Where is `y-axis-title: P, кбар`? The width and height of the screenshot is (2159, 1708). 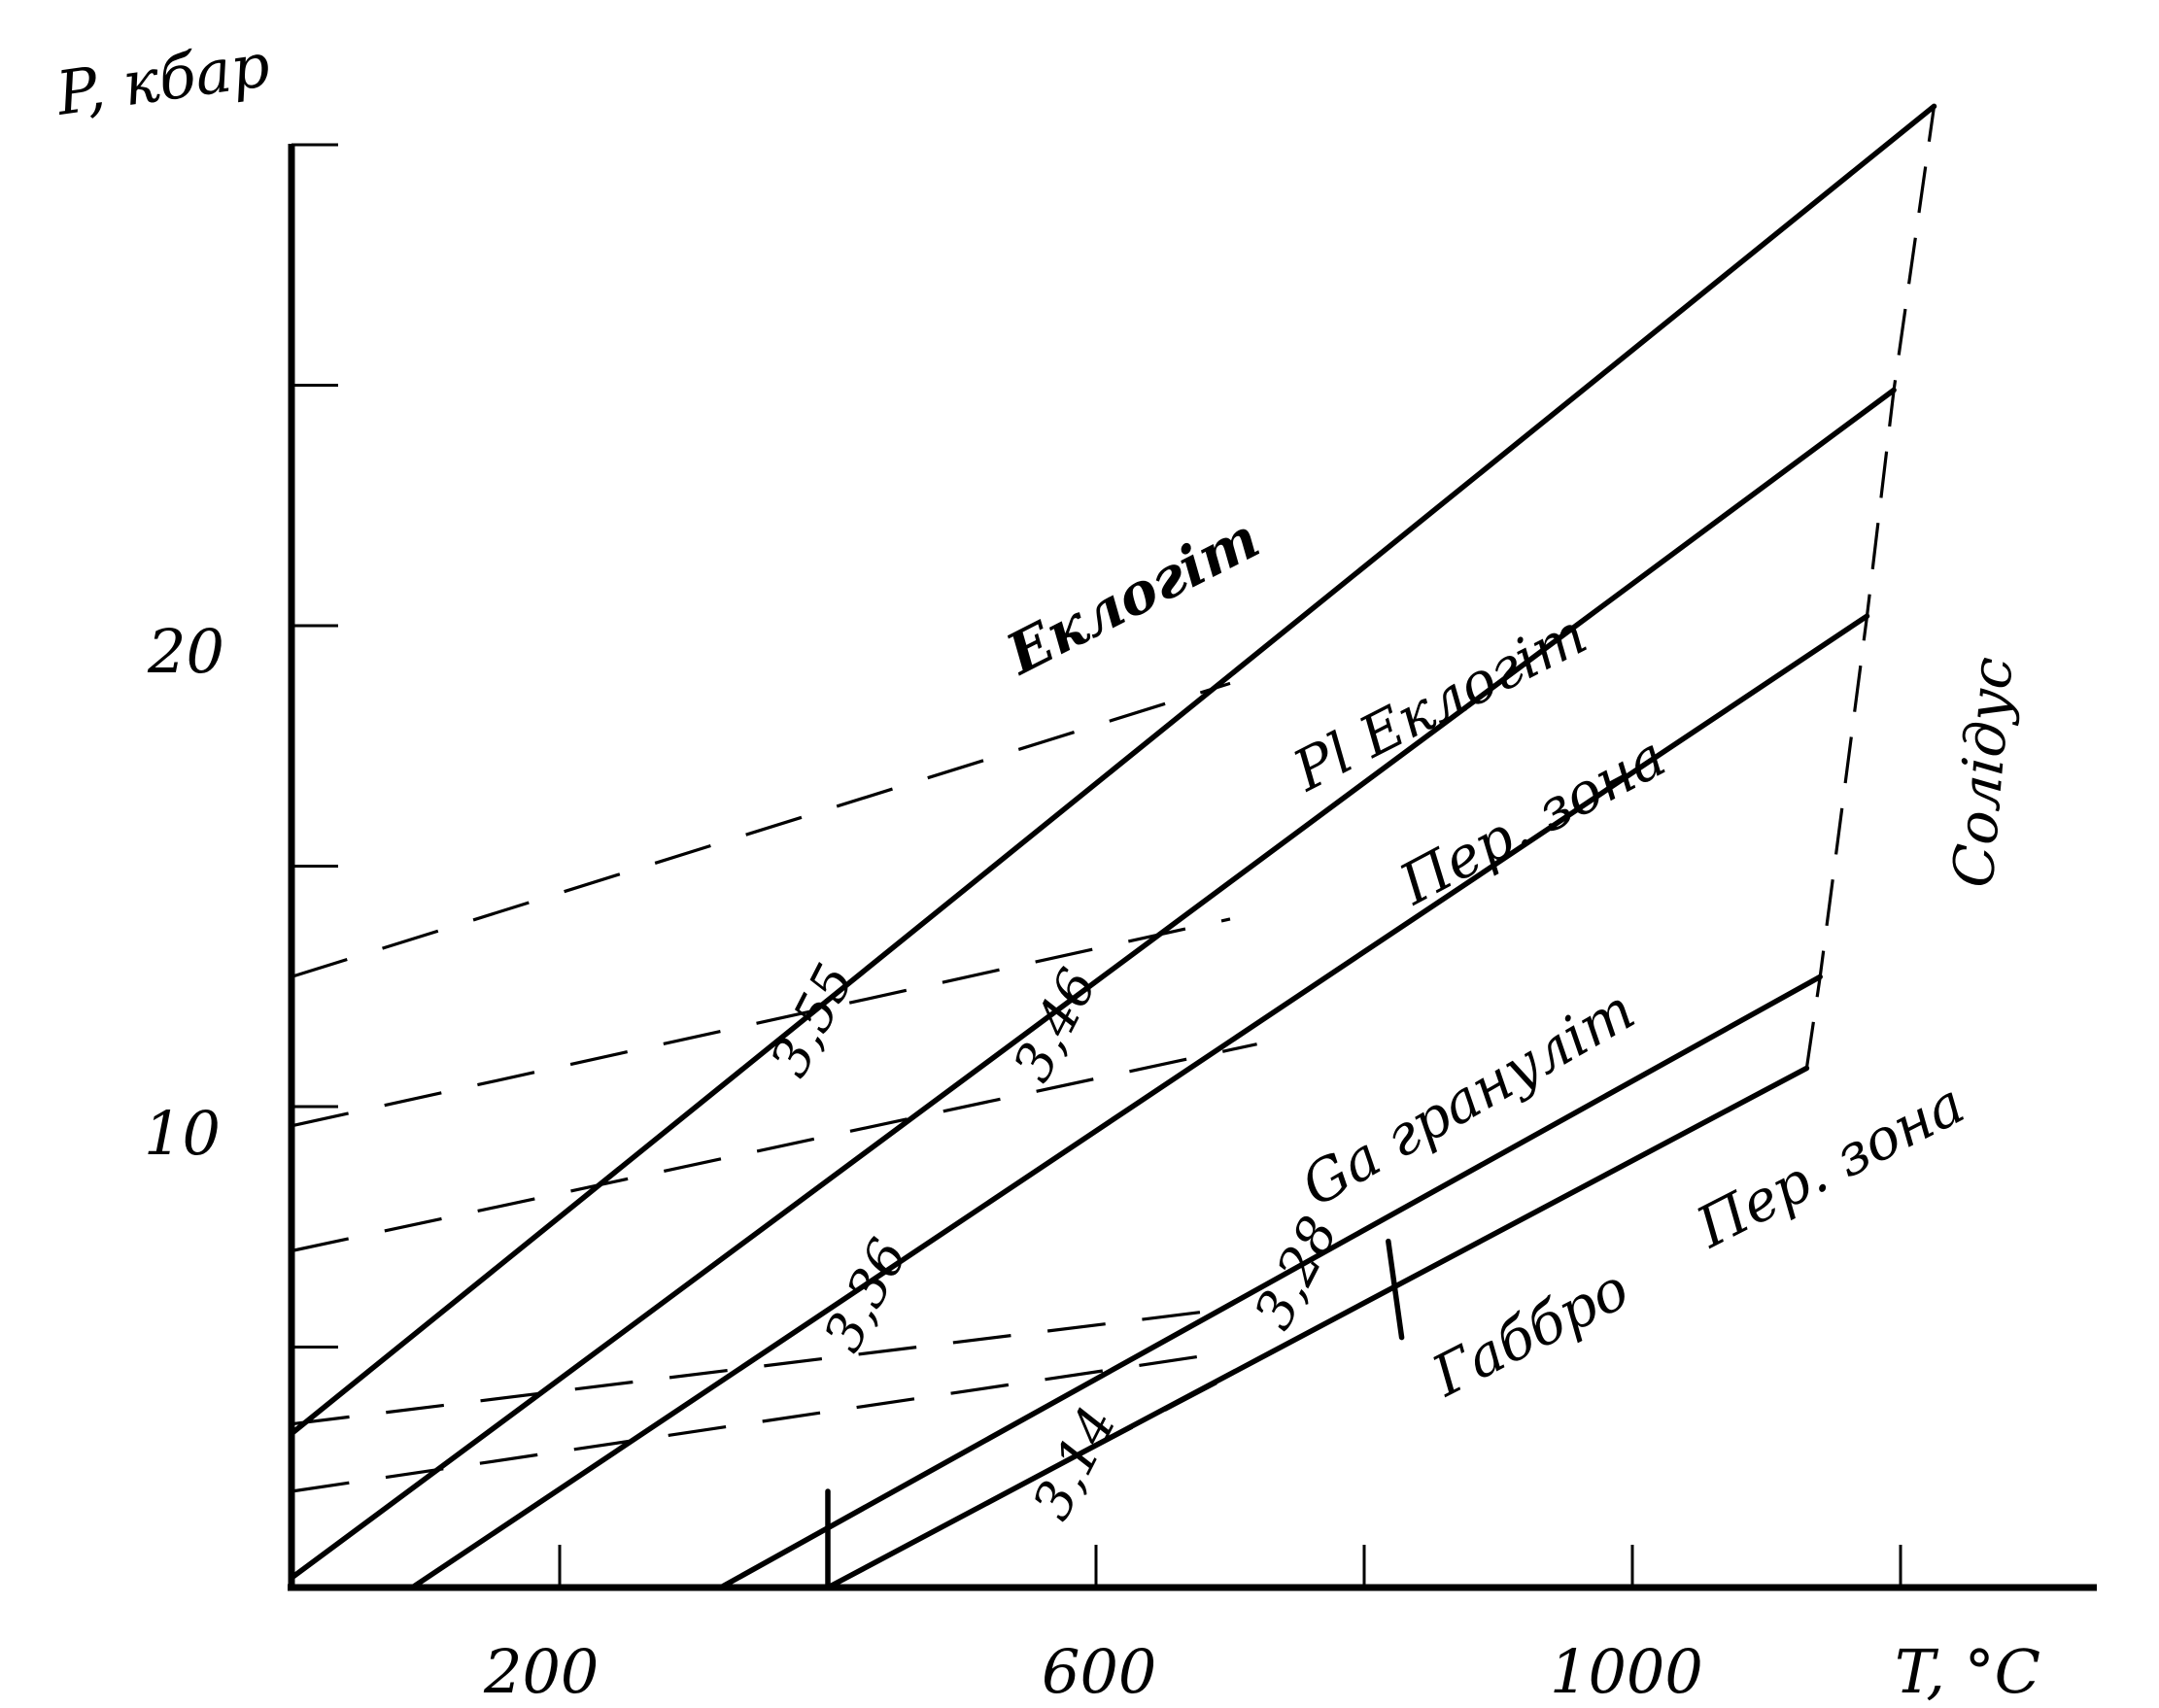
y-axis-title: P, кбар is located at coordinates (162, 79).